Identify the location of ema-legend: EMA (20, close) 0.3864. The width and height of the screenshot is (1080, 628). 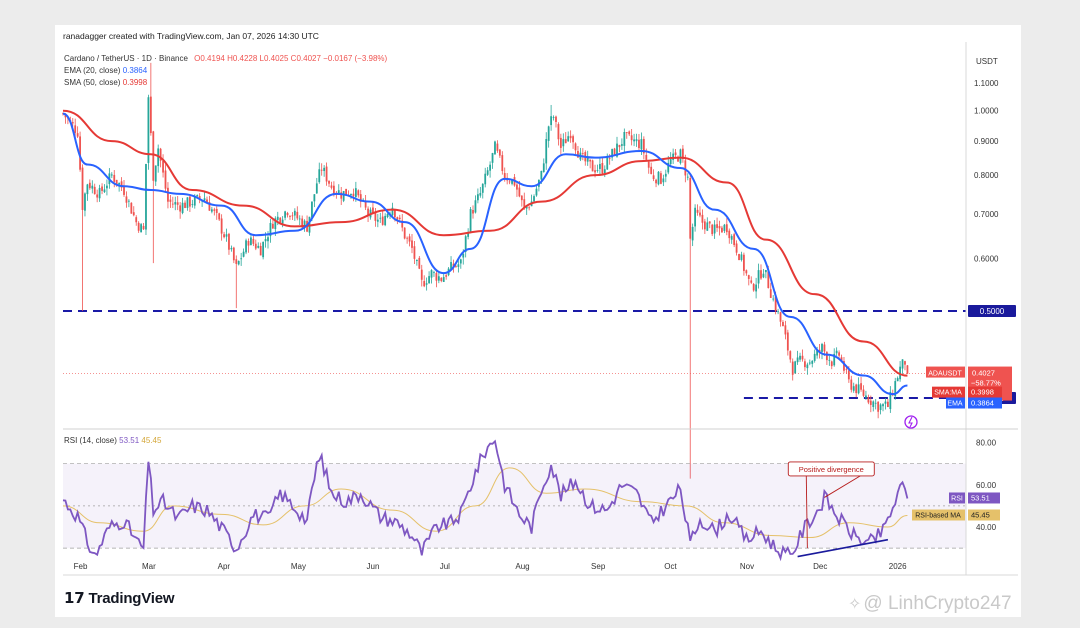
(105, 70).